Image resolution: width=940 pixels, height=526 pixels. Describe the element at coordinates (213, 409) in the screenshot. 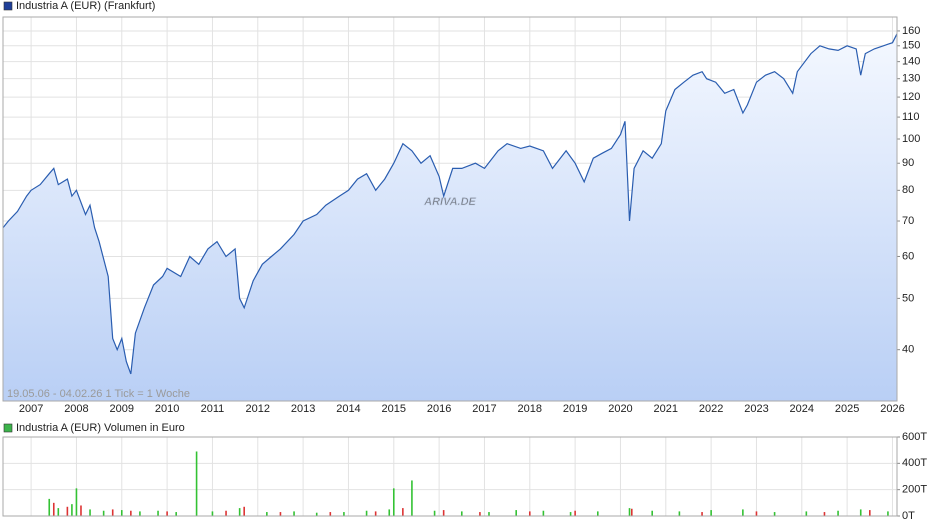

I see `x-tick-label: 2011` at that location.